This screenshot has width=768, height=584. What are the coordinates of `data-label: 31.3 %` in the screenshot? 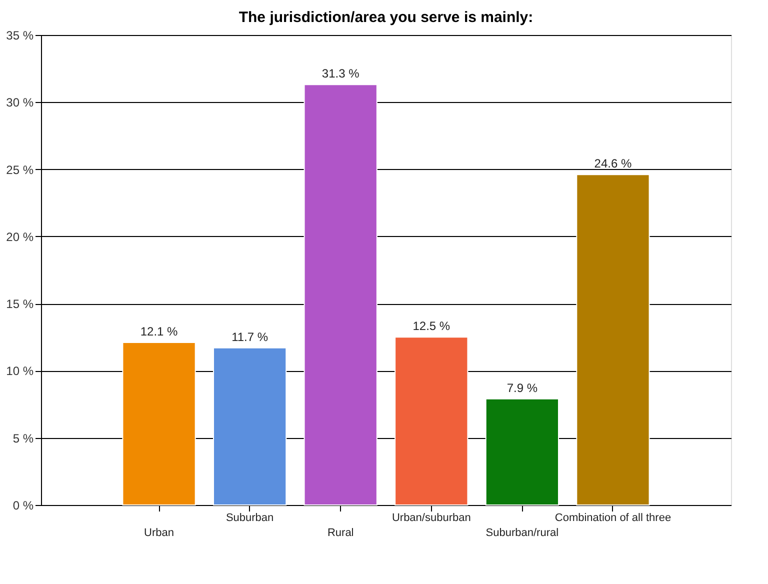 It's located at (341, 73).